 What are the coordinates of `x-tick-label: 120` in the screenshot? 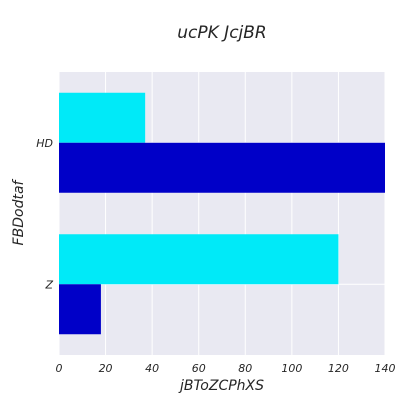 It's located at (338, 368).